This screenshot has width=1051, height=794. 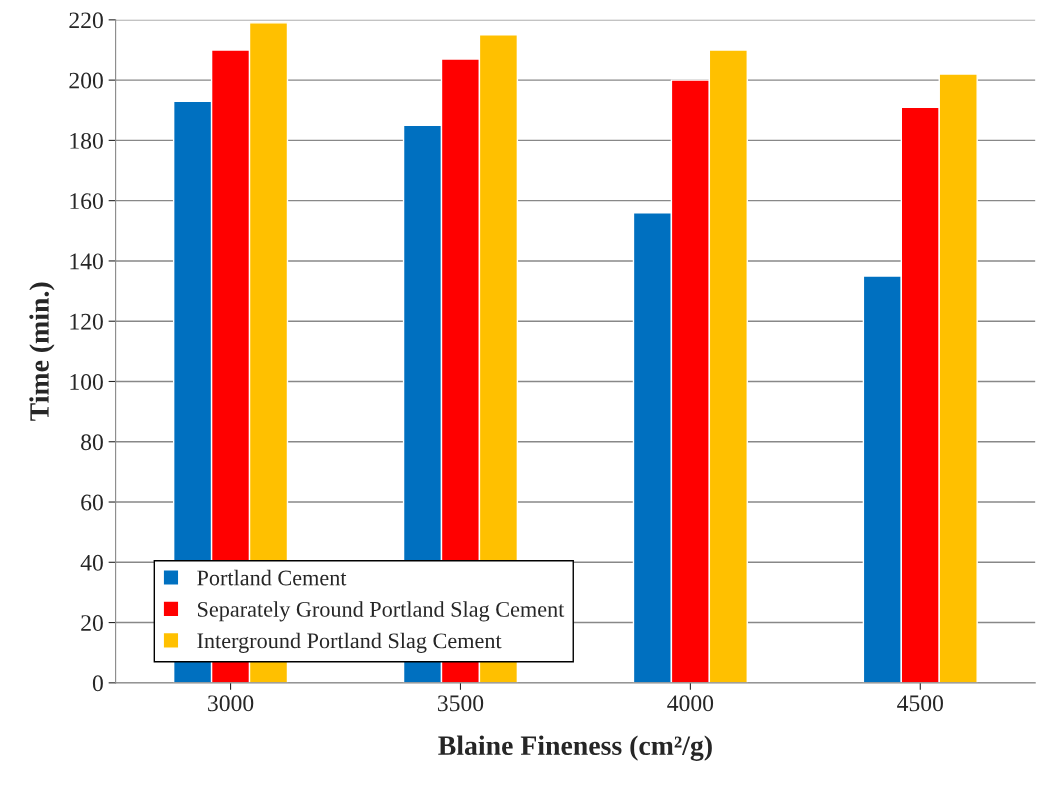 What do you see at coordinates (231, 703) in the screenshot?
I see `x-tick-label: 3000` at bounding box center [231, 703].